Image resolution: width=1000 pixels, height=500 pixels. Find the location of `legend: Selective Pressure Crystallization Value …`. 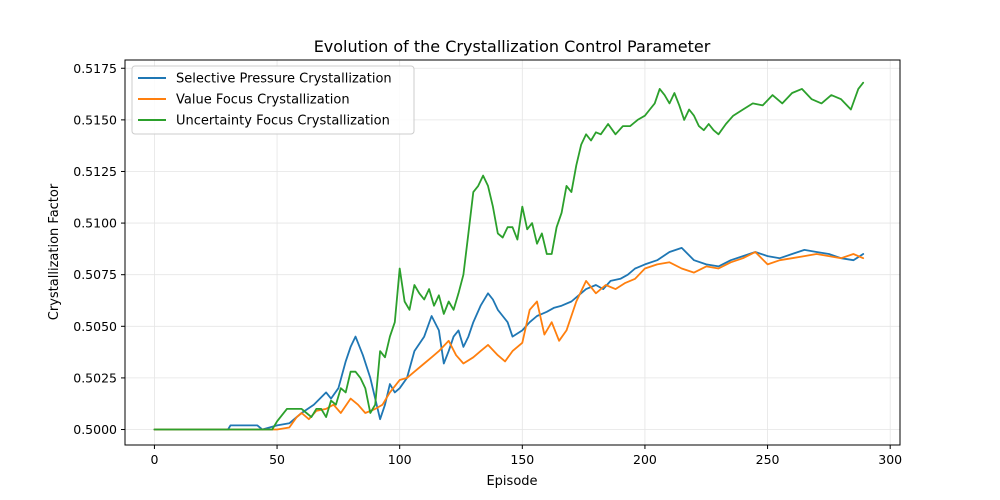

legend: Selective Pressure Crystallization Value … is located at coordinates (273, 100).